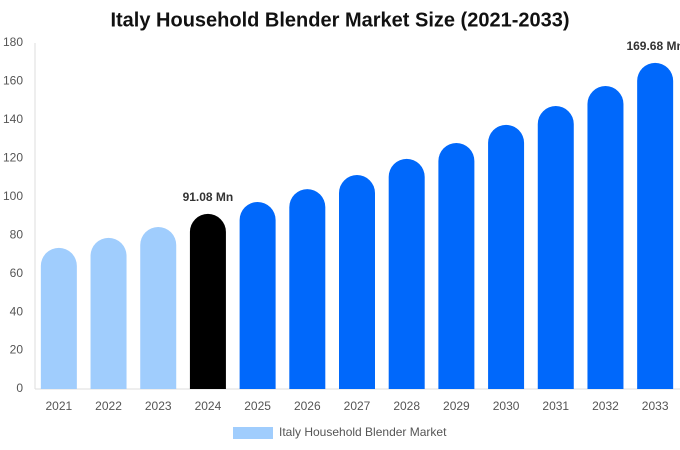  Describe the element at coordinates (653, 46) in the screenshot. I see `value-label: 169.68 Mn` at that location.